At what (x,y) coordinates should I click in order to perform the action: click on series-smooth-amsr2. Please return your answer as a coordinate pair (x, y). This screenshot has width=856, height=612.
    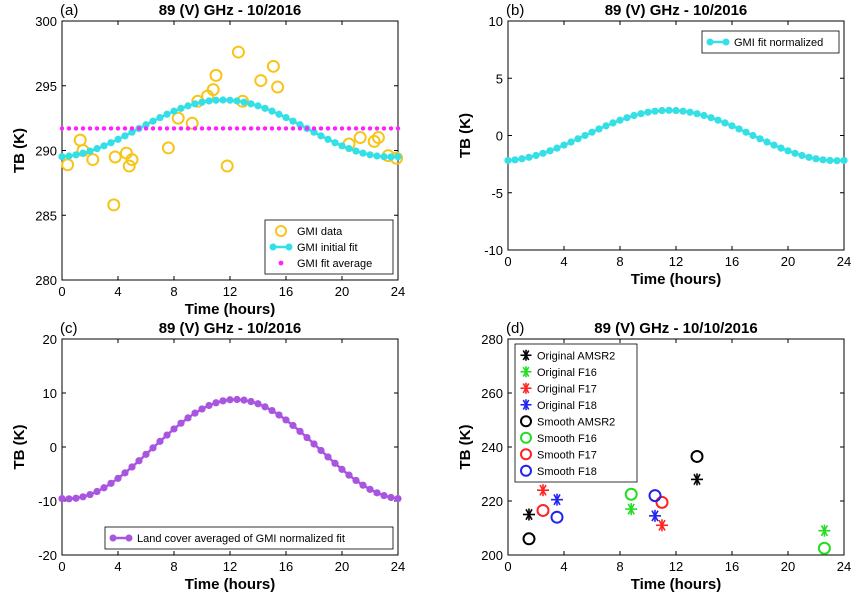
    Looking at the image, I should click on (613, 497).